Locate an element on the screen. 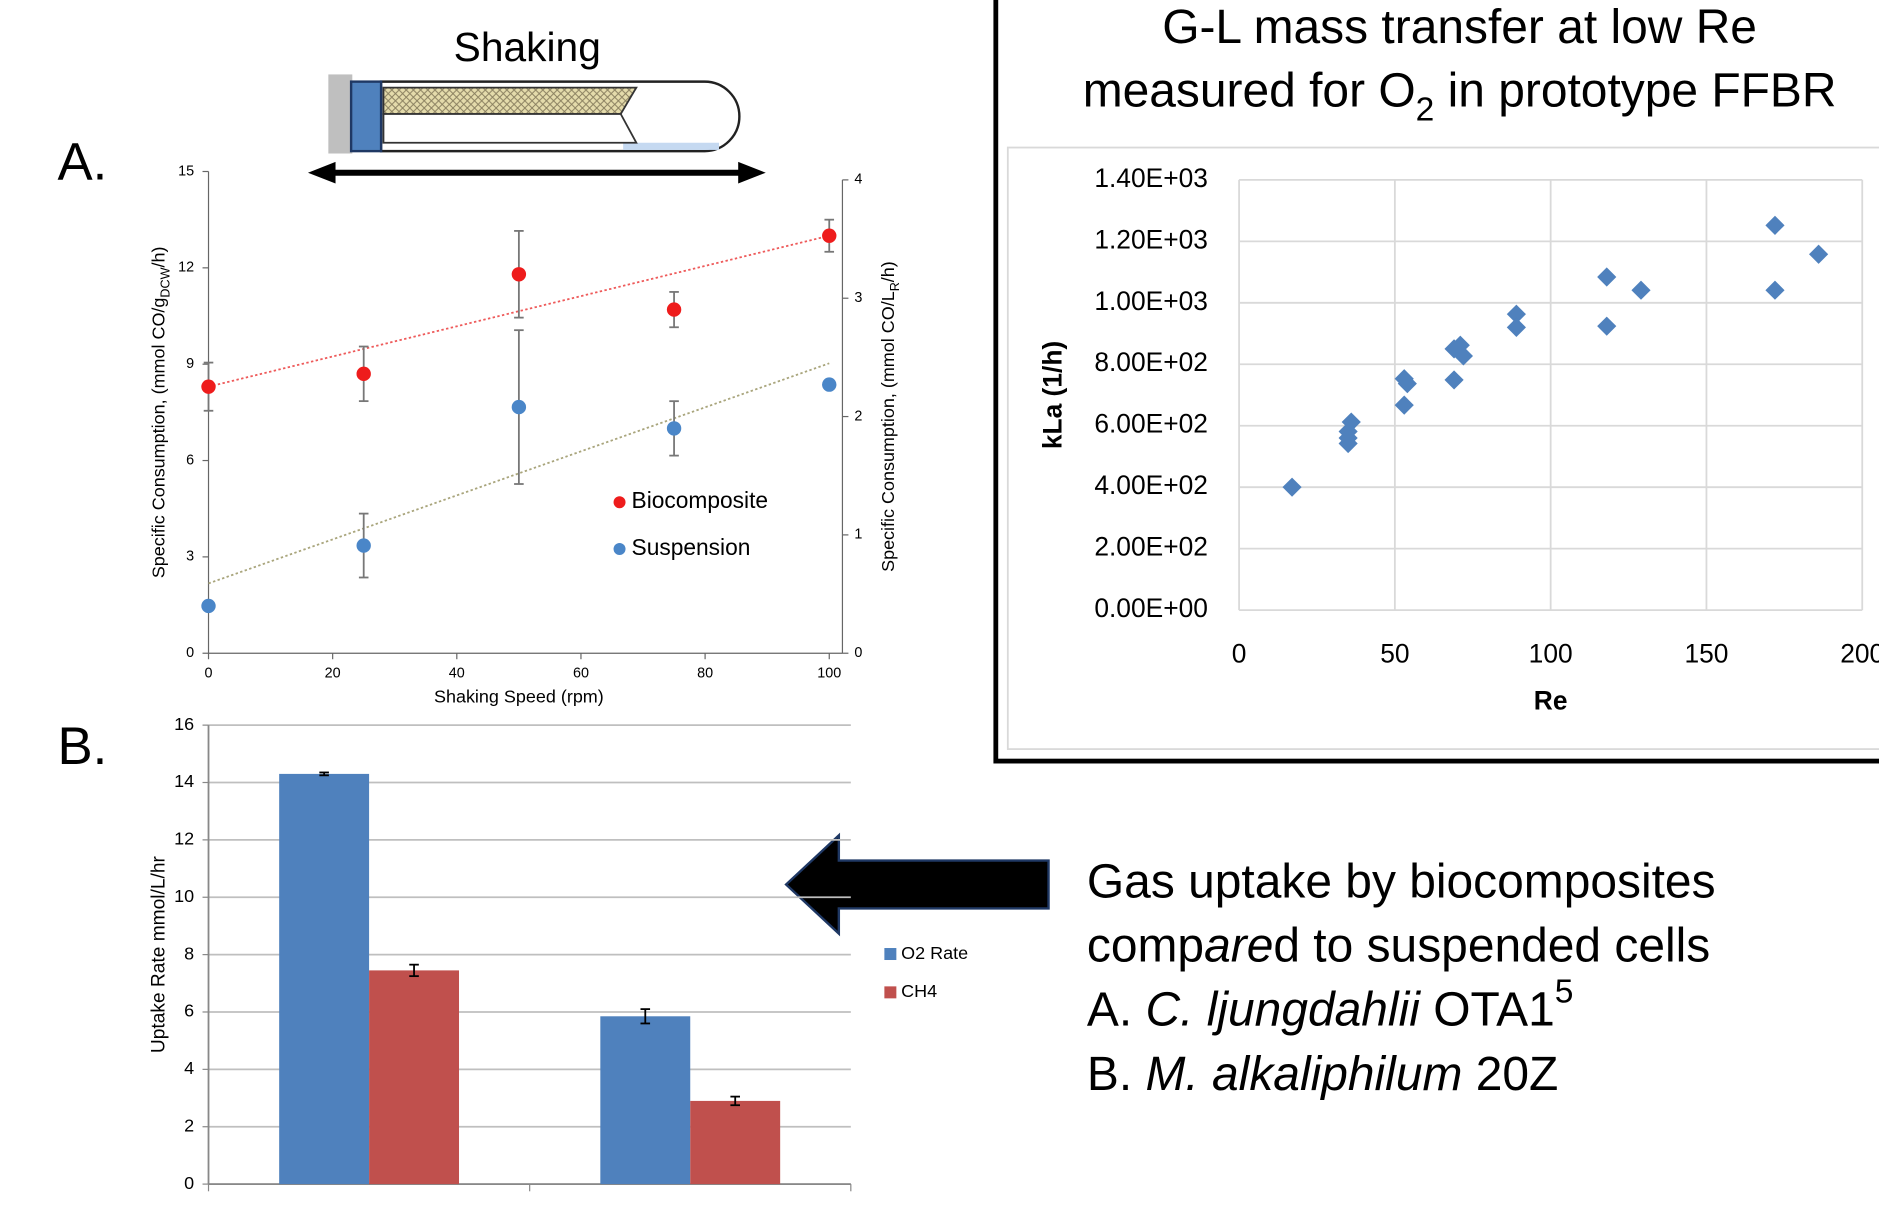 This screenshot has width=1879, height=1207. text-span: in prototype FFBR is located at coordinates (1635, 90).